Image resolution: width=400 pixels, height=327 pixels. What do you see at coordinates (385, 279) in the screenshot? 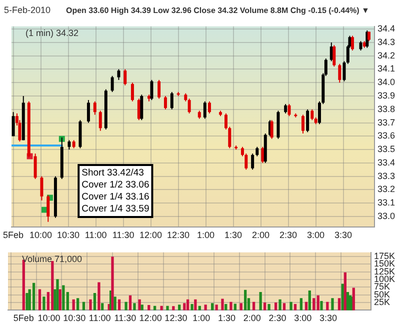
I see `y-tick-label: 100K` at bounding box center [385, 279].